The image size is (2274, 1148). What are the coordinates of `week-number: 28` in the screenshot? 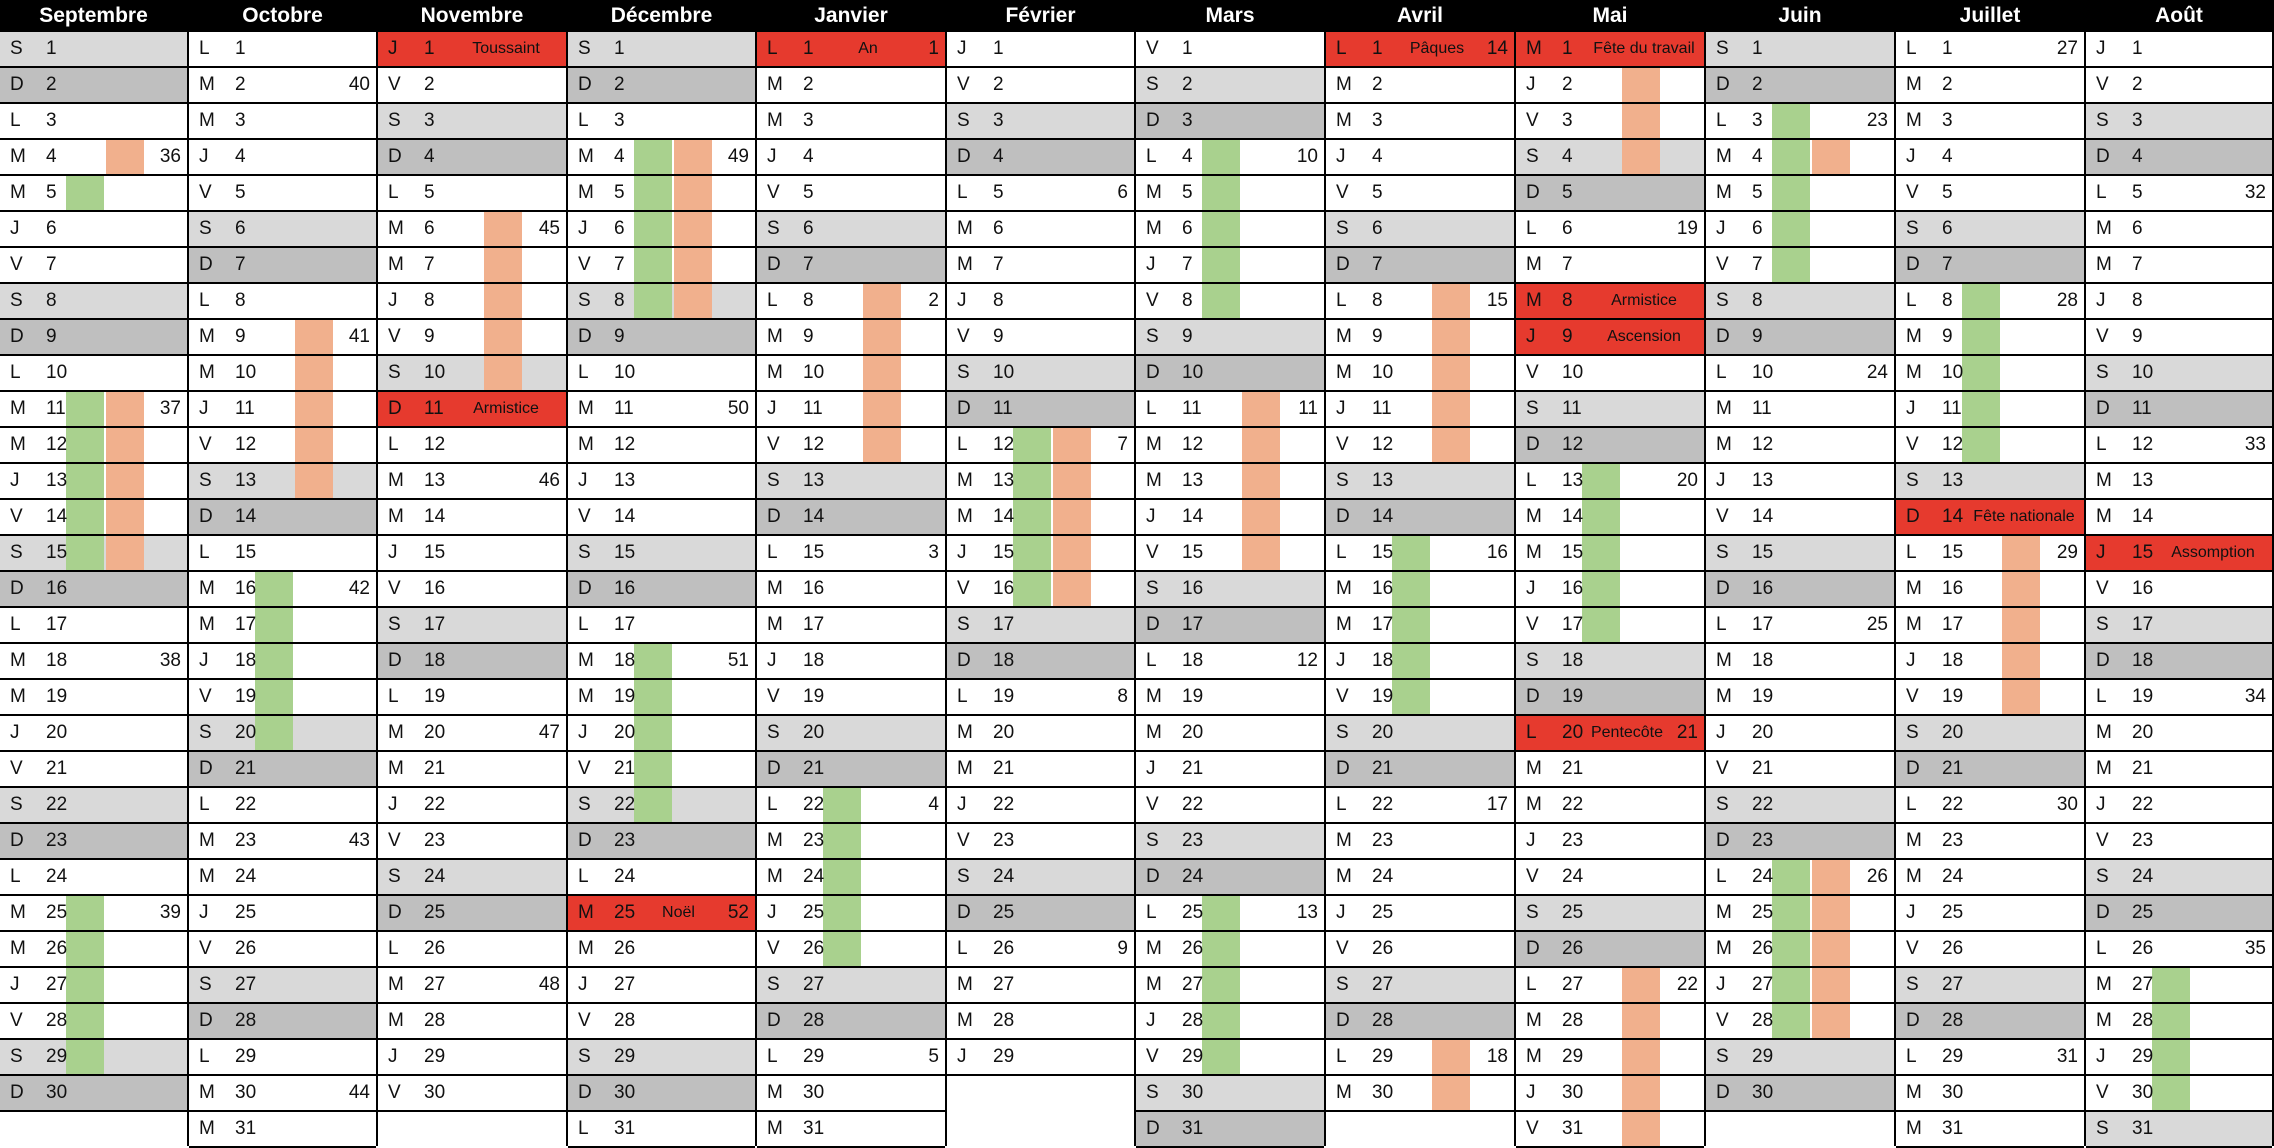 It's located at (2067, 300).